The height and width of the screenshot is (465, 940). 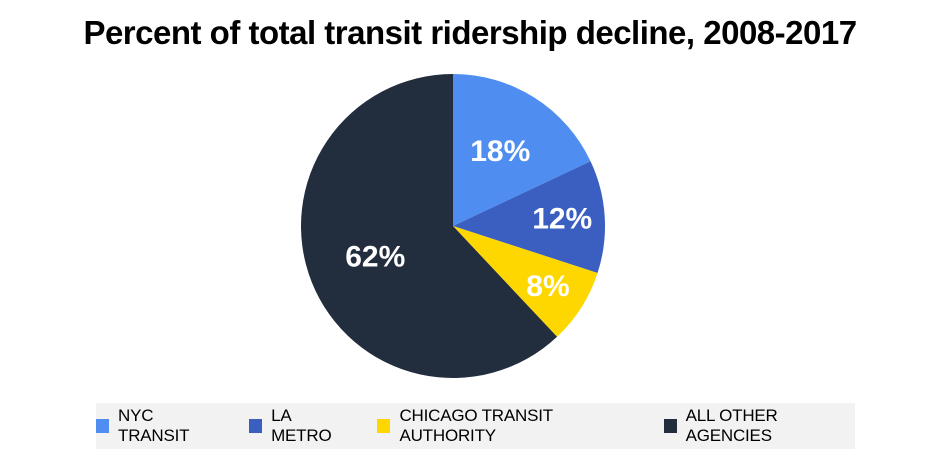 What do you see at coordinates (375, 256) in the screenshot?
I see `slice-label-all-other-agencies: 62%` at bounding box center [375, 256].